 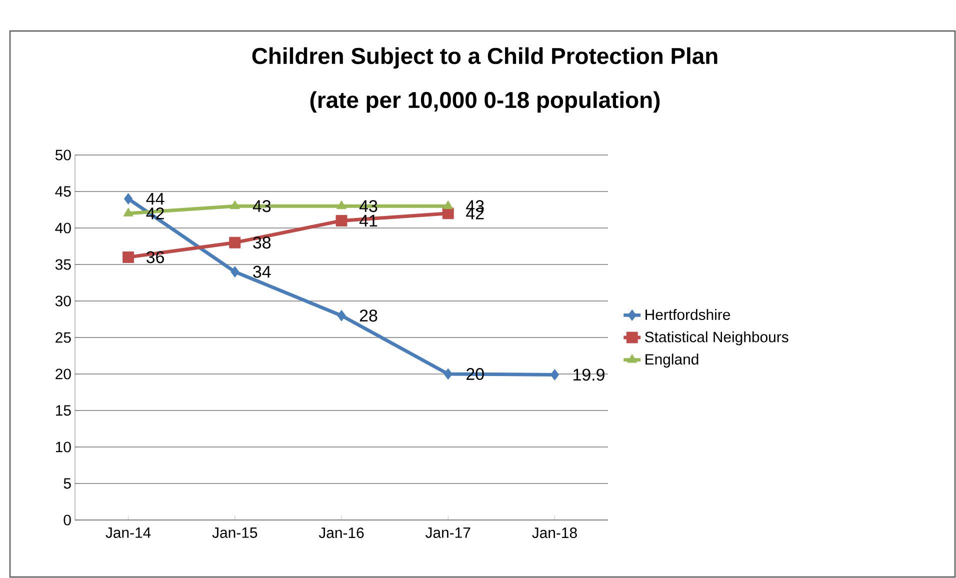 I want to click on y-tick-label: 25, so click(x=63, y=337).